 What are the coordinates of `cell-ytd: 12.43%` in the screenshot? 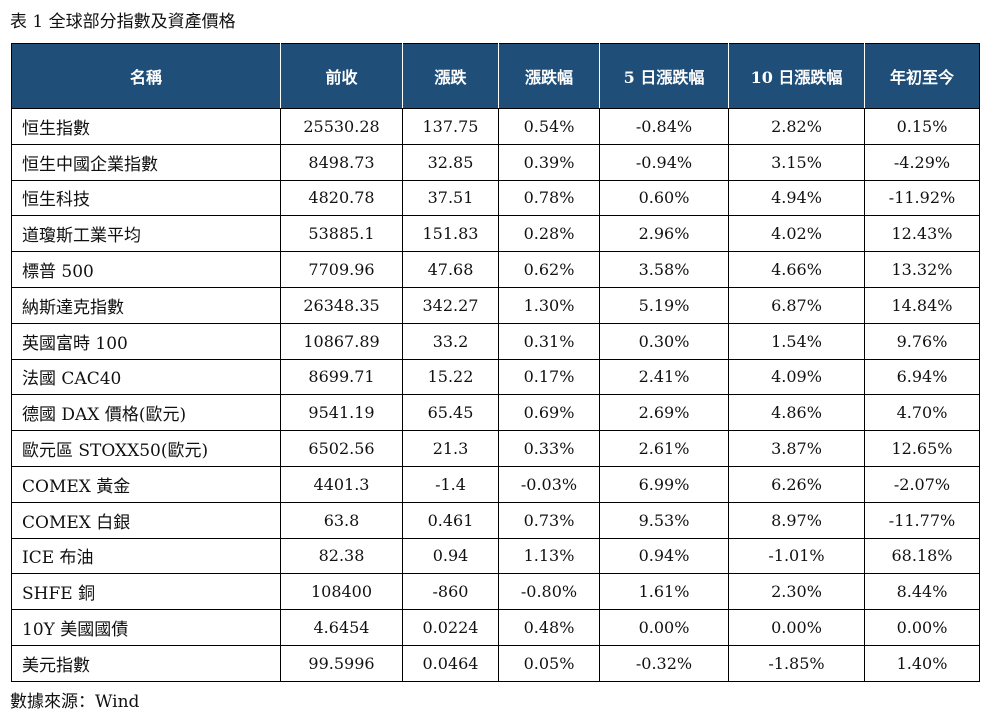 It's located at (922, 234).